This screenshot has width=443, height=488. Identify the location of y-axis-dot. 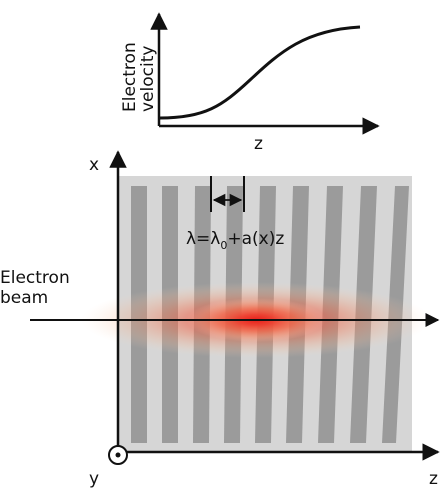
(118, 455).